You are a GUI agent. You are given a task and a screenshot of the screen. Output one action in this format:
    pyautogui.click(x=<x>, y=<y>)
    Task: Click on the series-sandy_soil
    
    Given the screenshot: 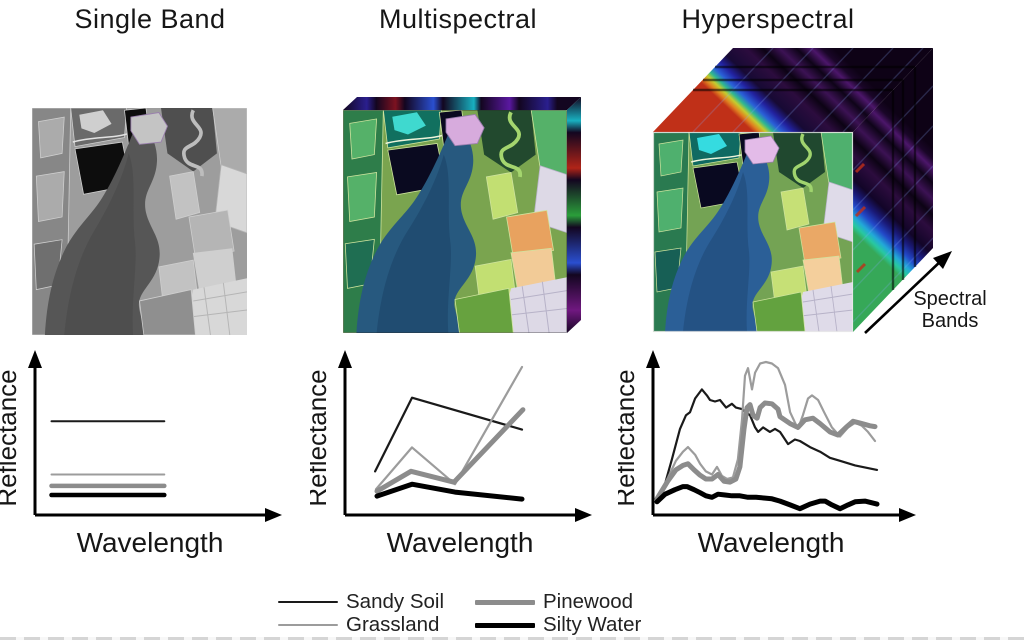 What is the action you would take?
    pyautogui.click(x=448, y=434)
    